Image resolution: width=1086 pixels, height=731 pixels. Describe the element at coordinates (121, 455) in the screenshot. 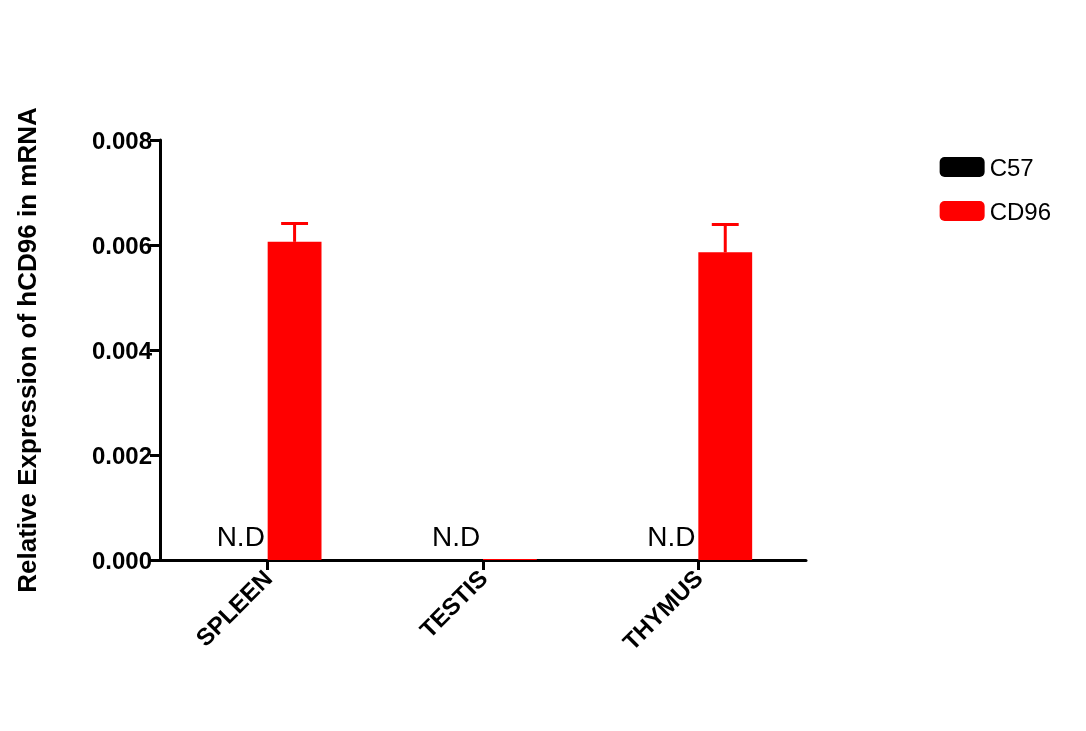

I see `y-tick-label: 0.002` at that location.